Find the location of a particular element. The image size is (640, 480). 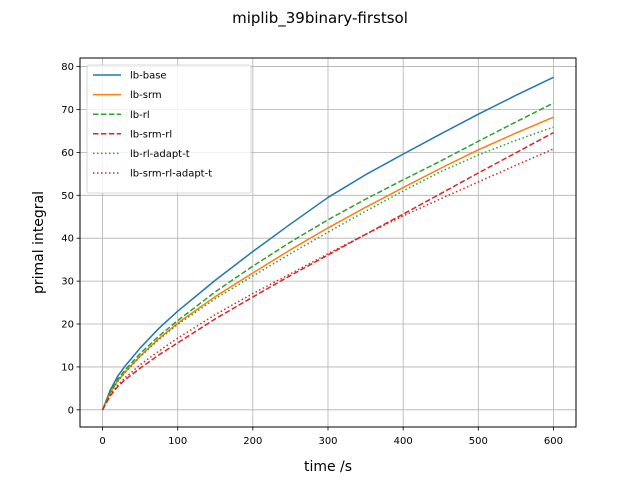

legend-label-lb-srm-rl-adapt-t: lb-srm-rl-adapt-t is located at coordinates (171, 174).